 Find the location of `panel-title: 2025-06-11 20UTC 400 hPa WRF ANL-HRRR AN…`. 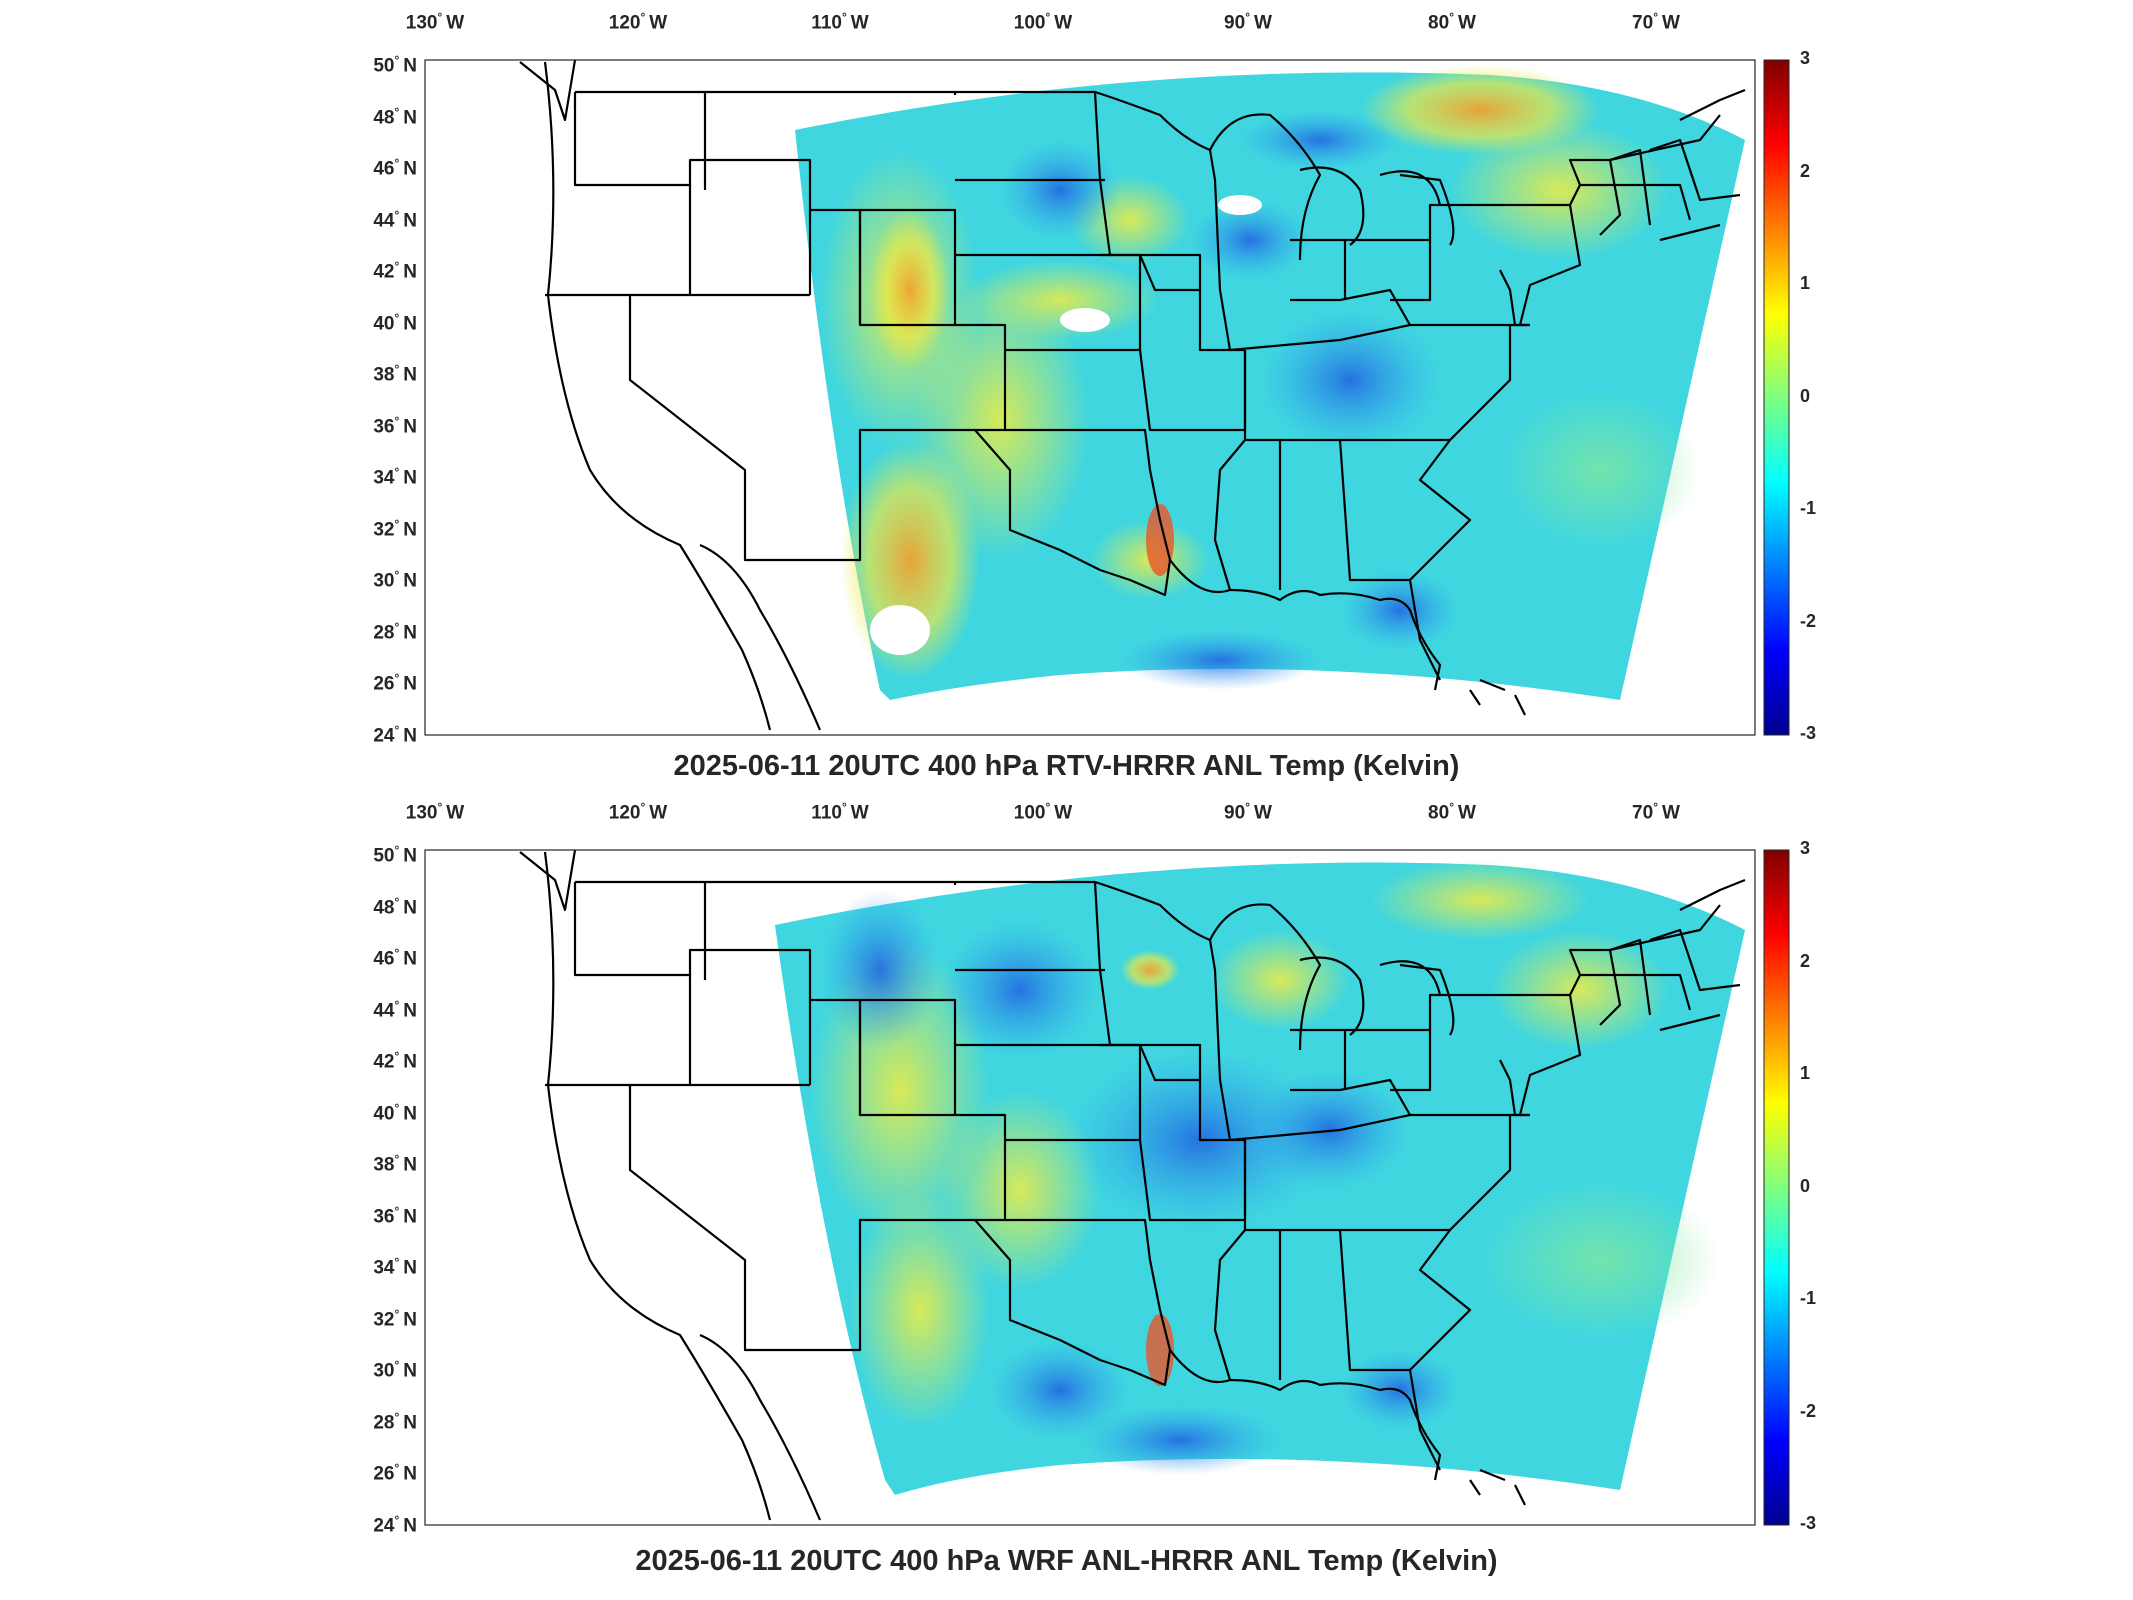

panel-title: 2025-06-11 20UTC 400 hPa WRF ANL-HRRR AN… is located at coordinates (1066, 1561).